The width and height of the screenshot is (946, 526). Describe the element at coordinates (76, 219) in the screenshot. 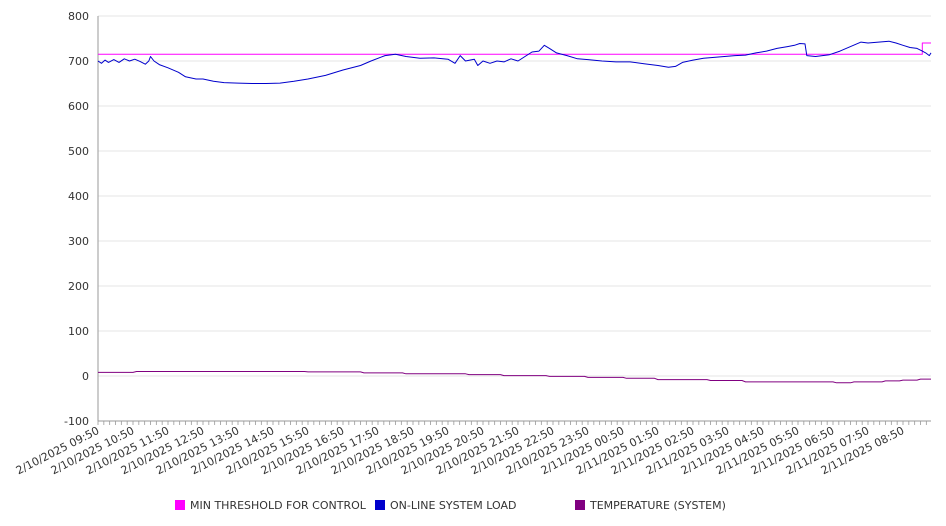

I see `y-axis: -100 0 100 200 300 400 500 600 700 800` at that location.